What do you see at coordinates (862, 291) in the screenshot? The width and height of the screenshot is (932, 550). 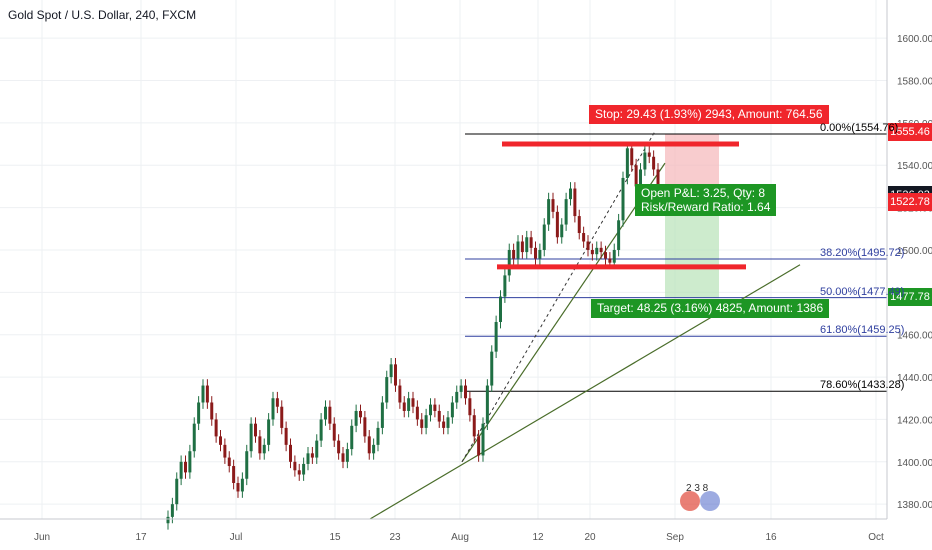 I see `fib-label: 50.00%(1477.49)` at bounding box center [862, 291].